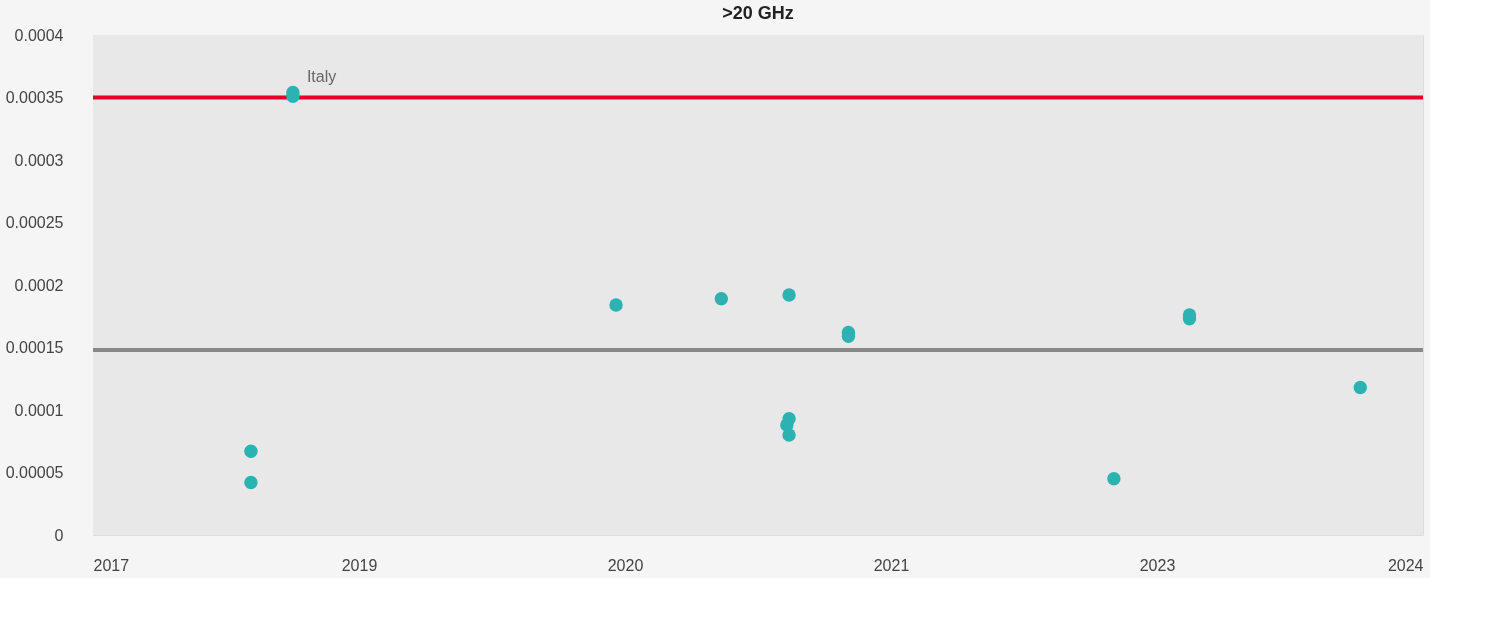  Describe the element at coordinates (625, 565) in the screenshot. I see `x-tick-label: 2020` at that location.